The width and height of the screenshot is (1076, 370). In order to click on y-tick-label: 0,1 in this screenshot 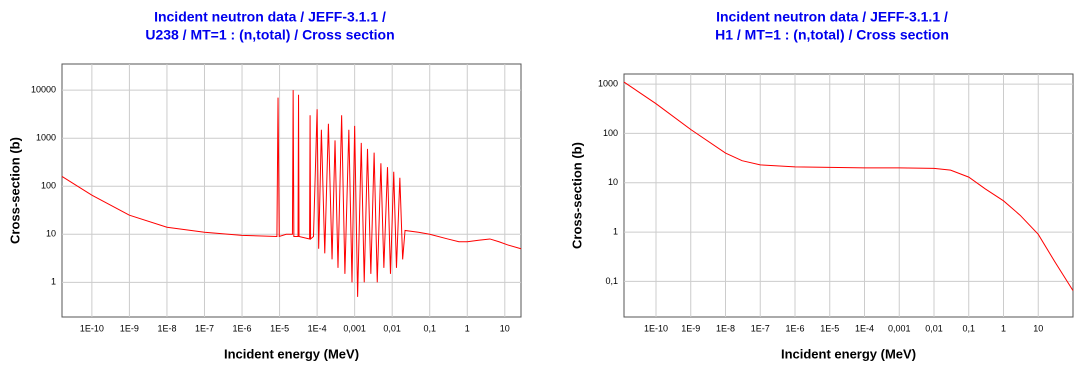, I will do `click(611, 281)`.